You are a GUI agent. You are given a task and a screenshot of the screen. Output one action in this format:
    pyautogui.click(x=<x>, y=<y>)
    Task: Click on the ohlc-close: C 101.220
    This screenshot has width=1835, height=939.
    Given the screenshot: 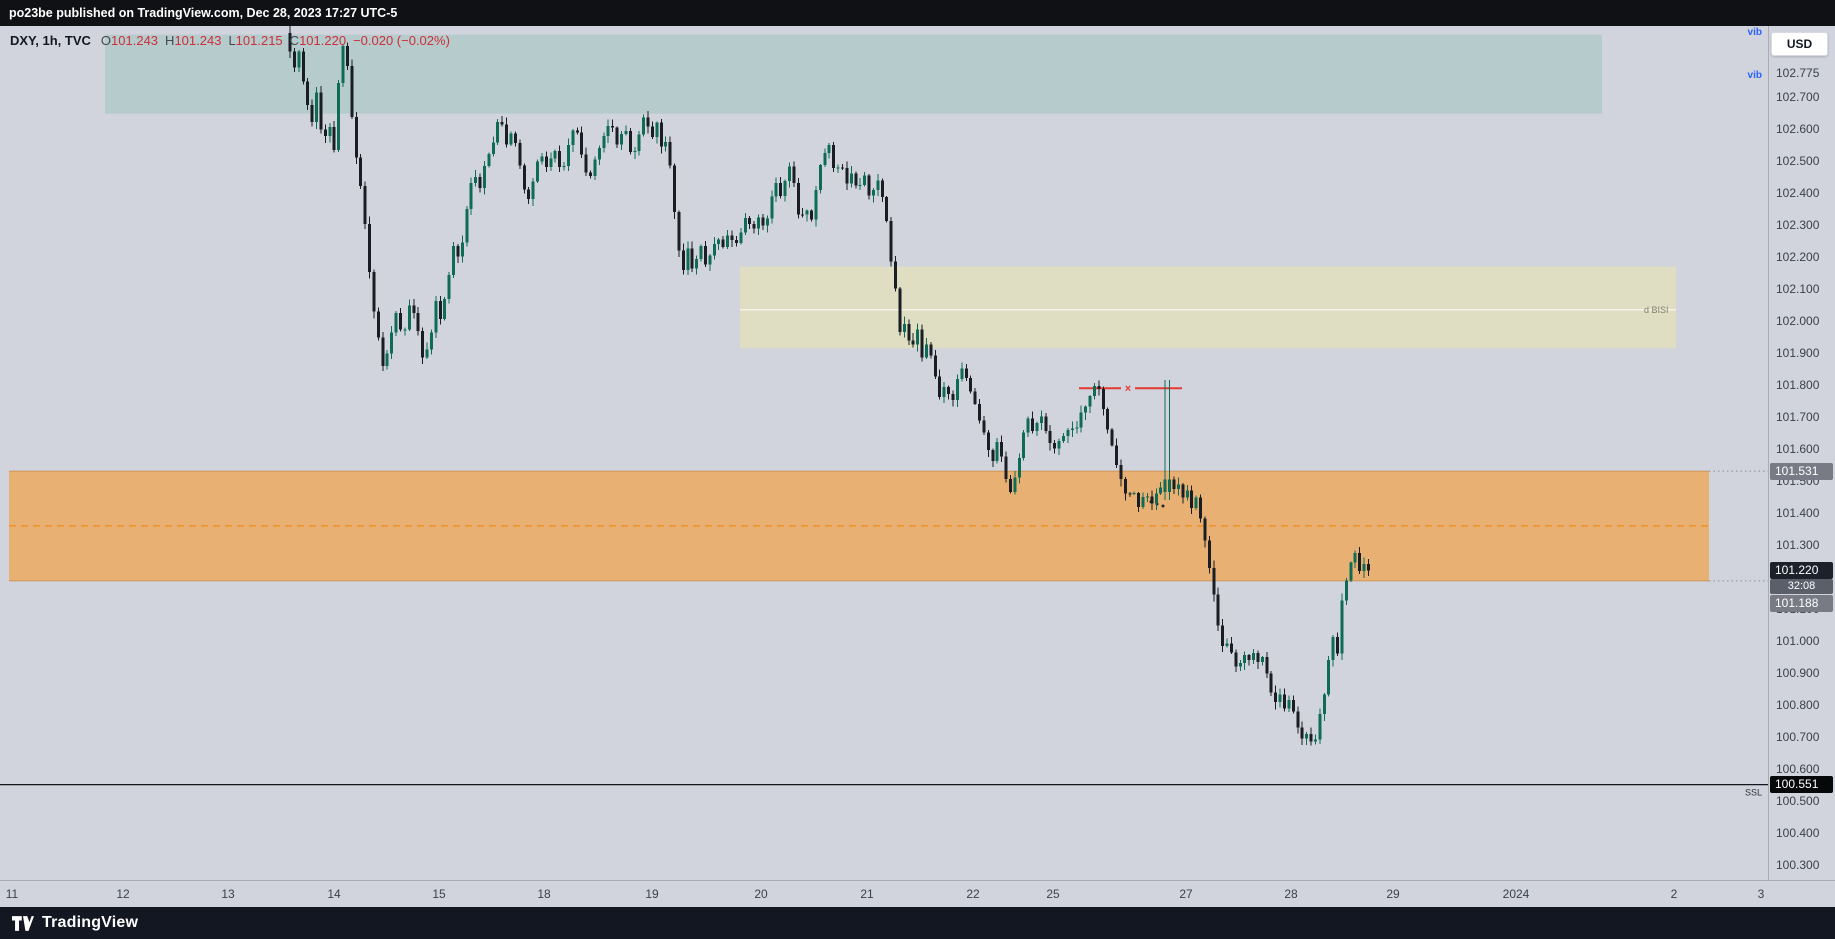 What is the action you would take?
    pyautogui.click(x=318, y=40)
    